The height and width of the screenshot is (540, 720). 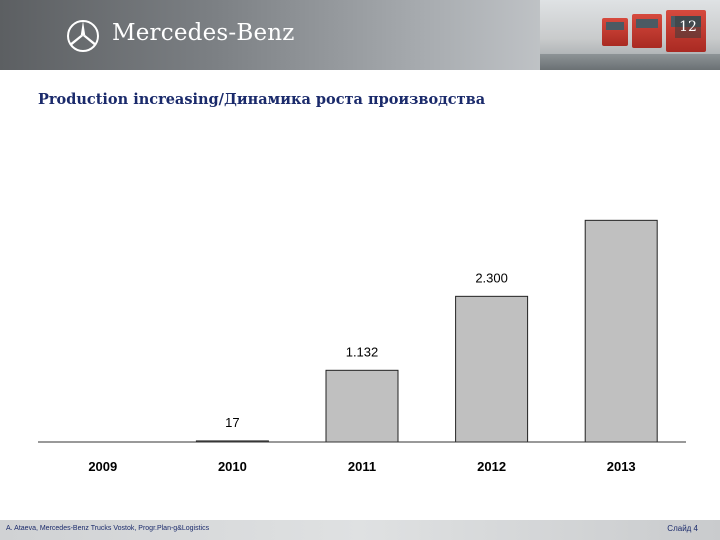 I want to click on footer-slide-label: Слайд 4, so click(x=682, y=528).